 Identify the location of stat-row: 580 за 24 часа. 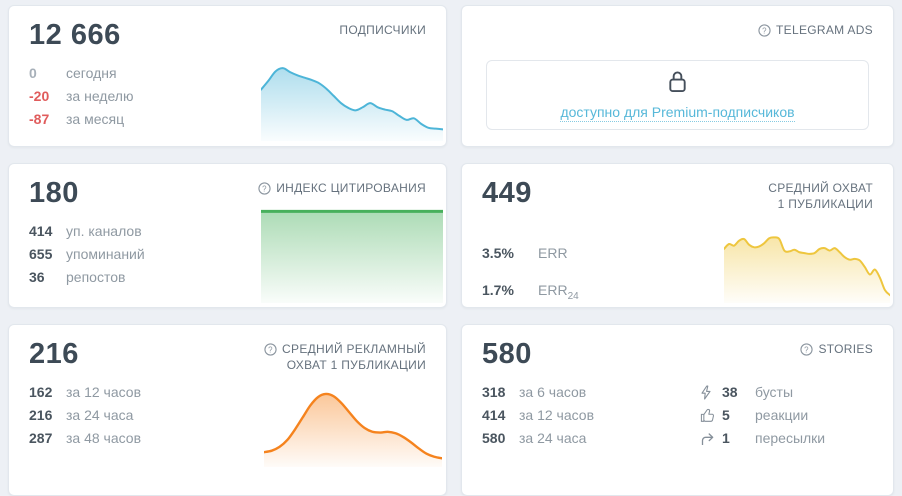
(591, 438).